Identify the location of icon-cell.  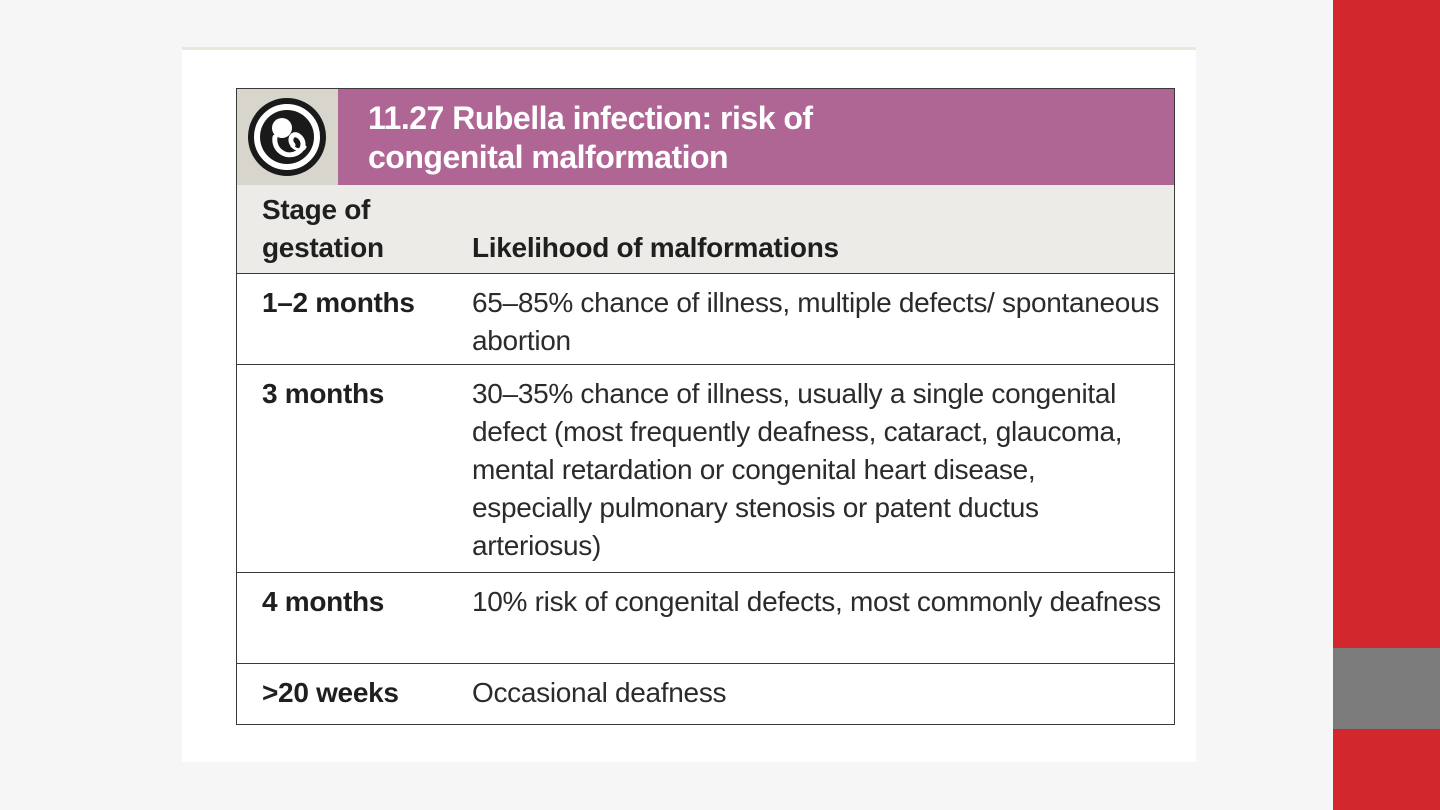
(287, 137).